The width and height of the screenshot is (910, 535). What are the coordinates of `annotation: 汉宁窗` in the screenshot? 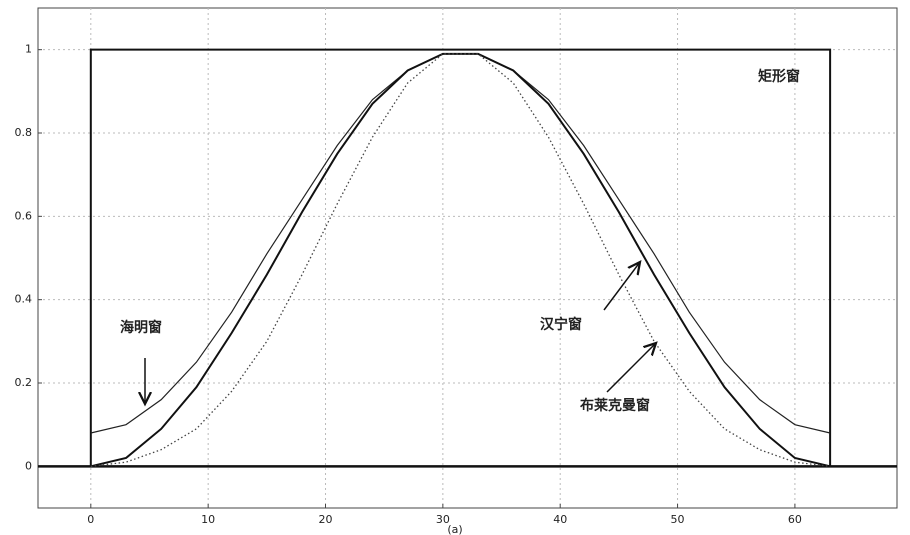 It's located at (561, 324).